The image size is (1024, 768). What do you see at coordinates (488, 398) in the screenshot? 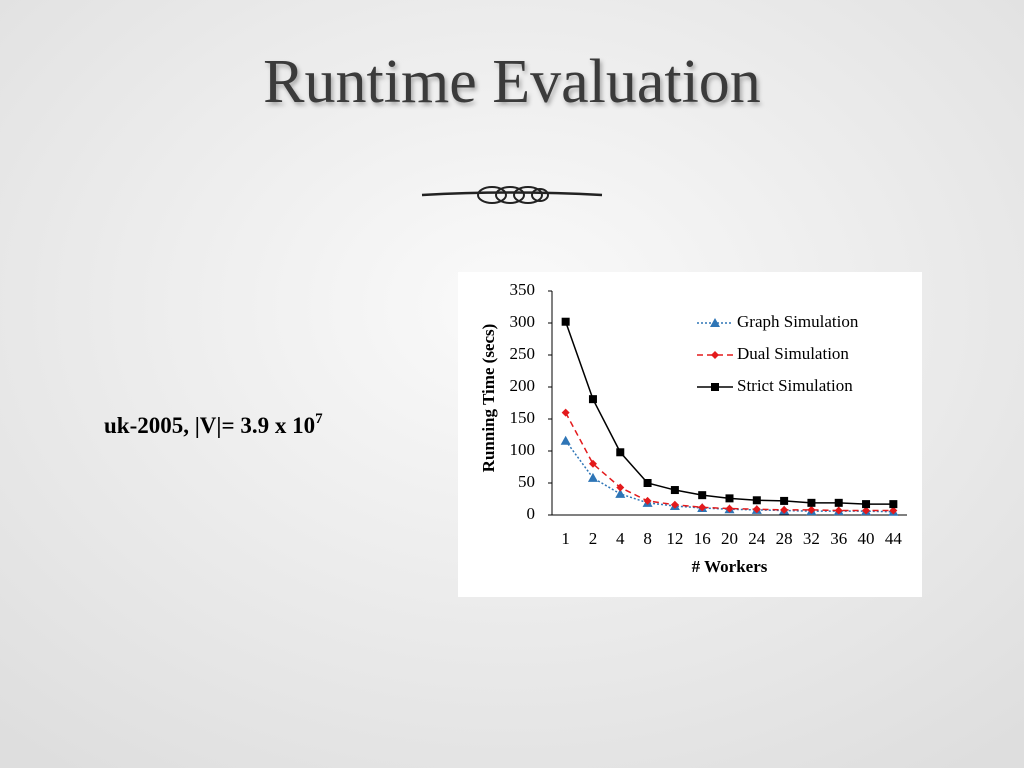
I see `y-axis-title: Running Time (secs)` at bounding box center [488, 398].